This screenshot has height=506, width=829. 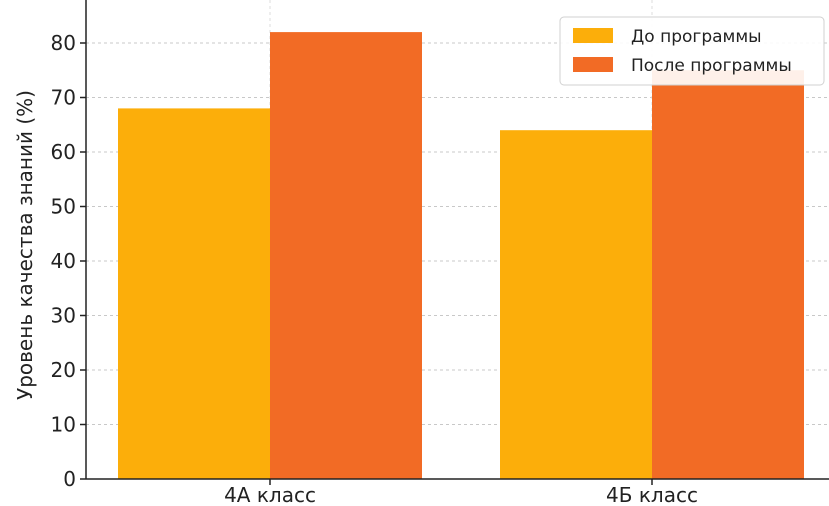 What do you see at coordinates (461, 492) in the screenshot?
I see `x-tick-labels: 4А класс 4Б класс` at bounding box center [461, 492].